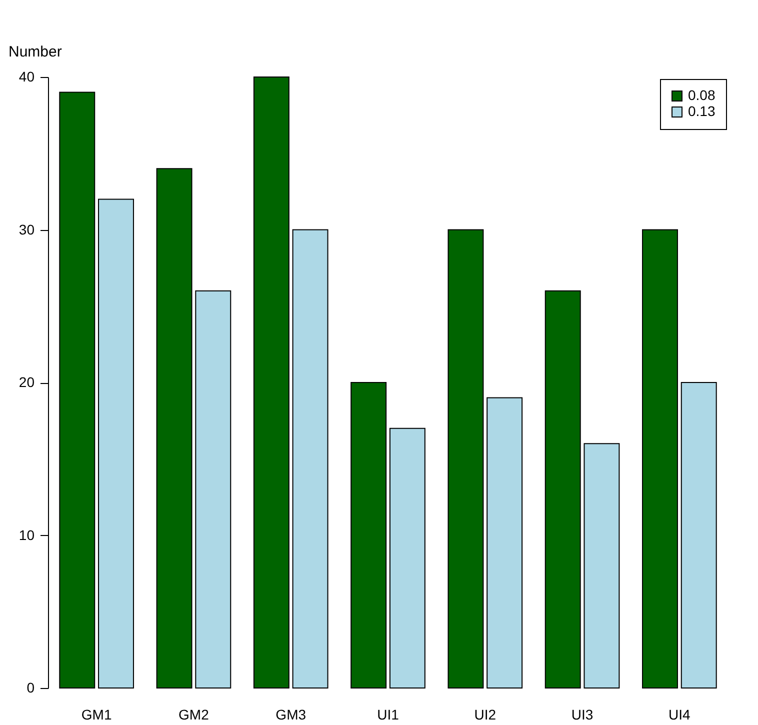 This screenshot has width=758, height=725. What do you see at coordinates (96, 714) in the screenshot?
I see `x-tick-label: GM1` at bounding box center [96, 714].